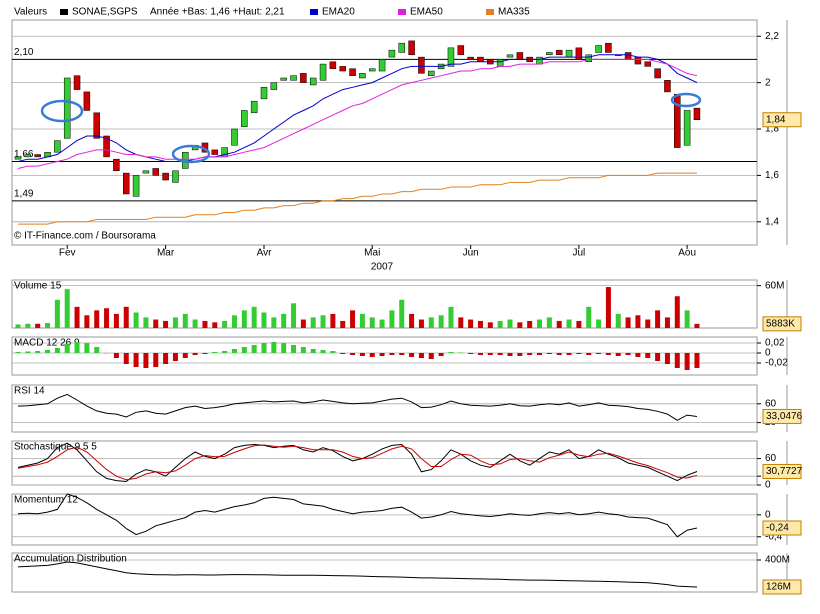 The width and height of the screenshot is (820, 614). Describe the element at coordinates (105, 12) in the screenshot. I see `legend-label: SONAE,SGPS` at that location.